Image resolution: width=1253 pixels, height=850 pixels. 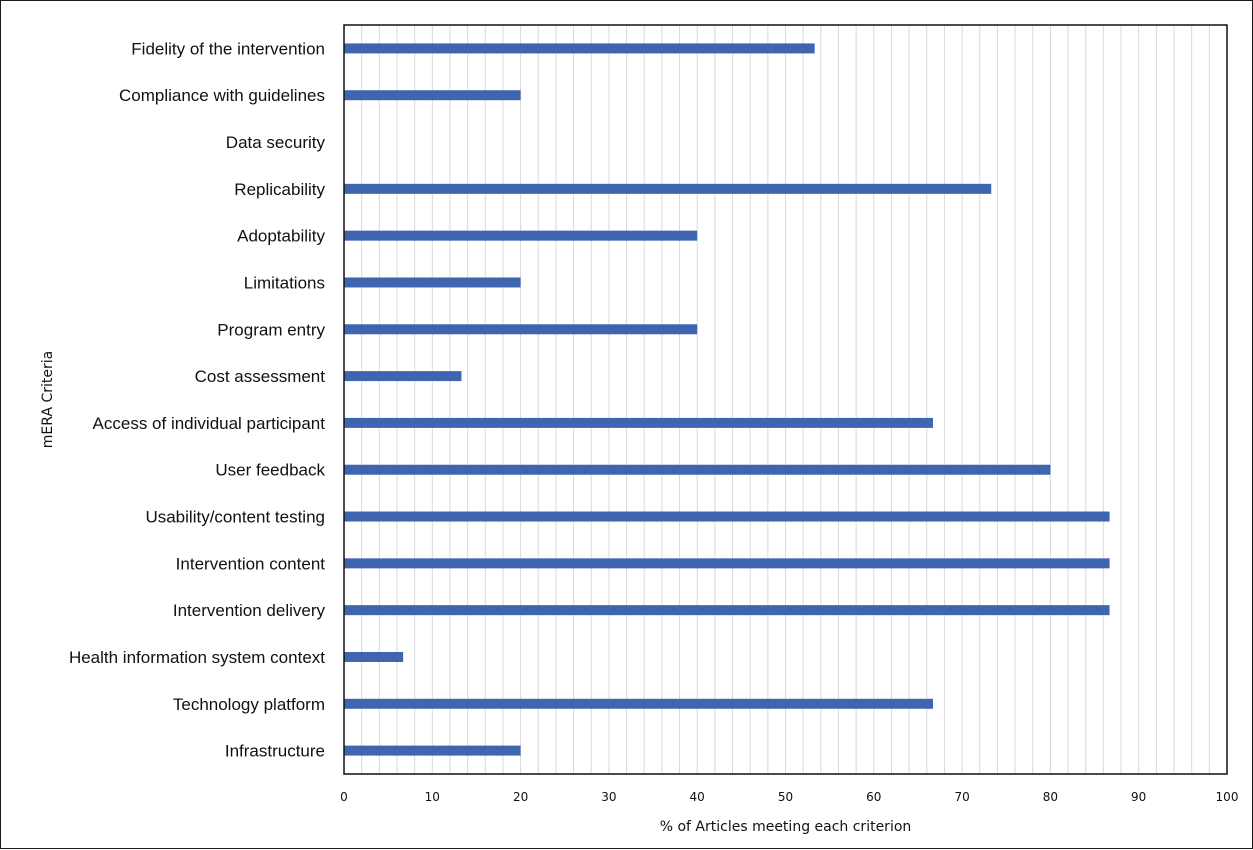 I want to click on category-label: Adoptability, so click(x=281, y=236).